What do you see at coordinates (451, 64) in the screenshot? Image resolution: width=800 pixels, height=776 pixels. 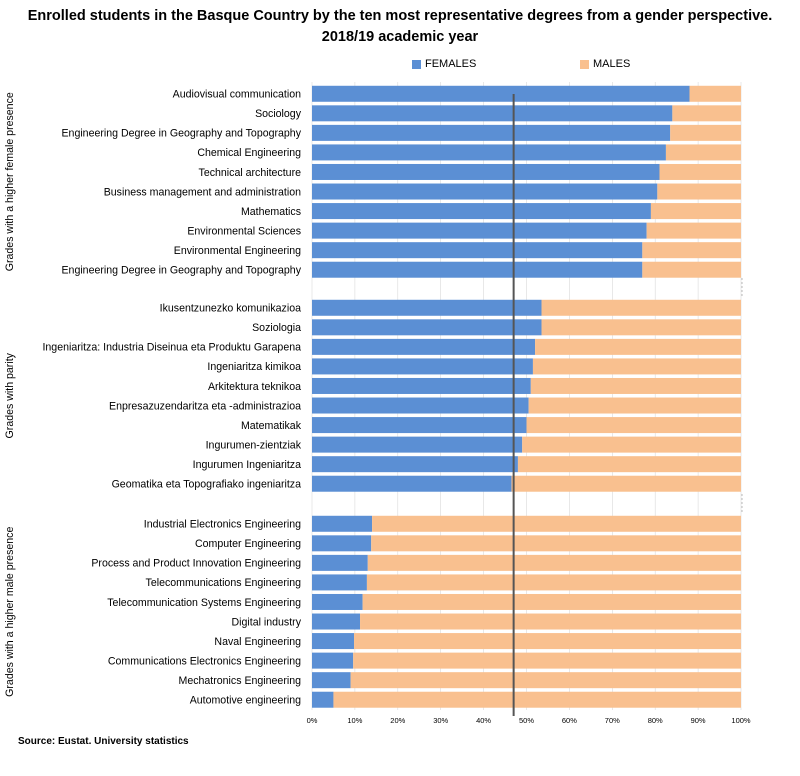 I see `legend-label-females: FEMALES` at bounding box center [451, 64].